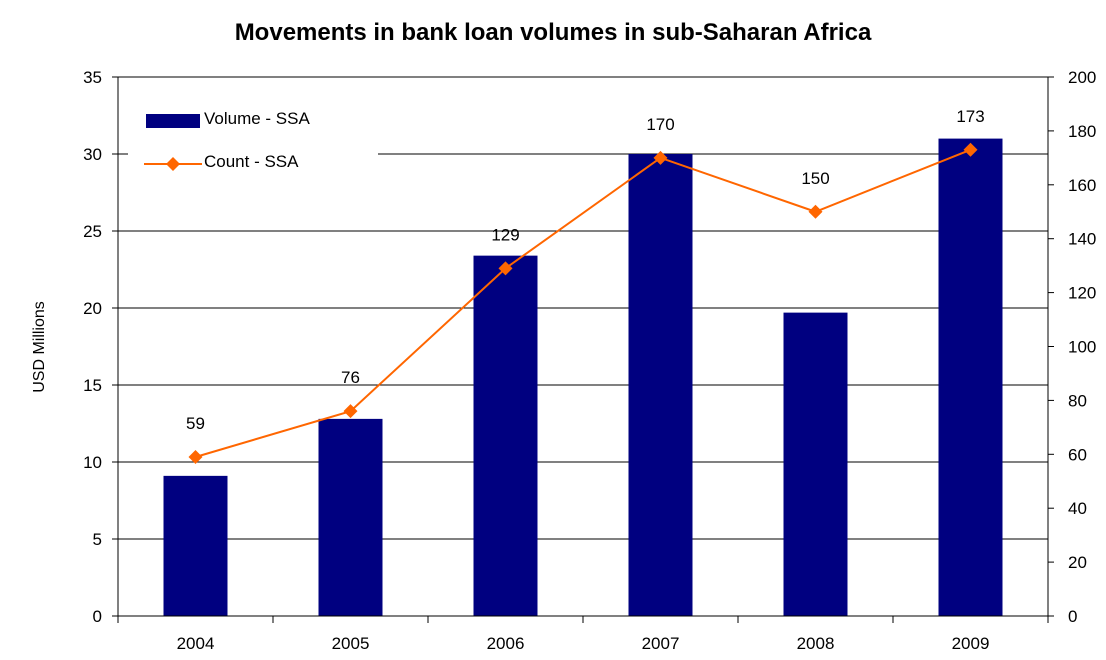 This screenshot has width=1106, height=660. I want to click on x-tick-label: 2006, so click(506, 643).